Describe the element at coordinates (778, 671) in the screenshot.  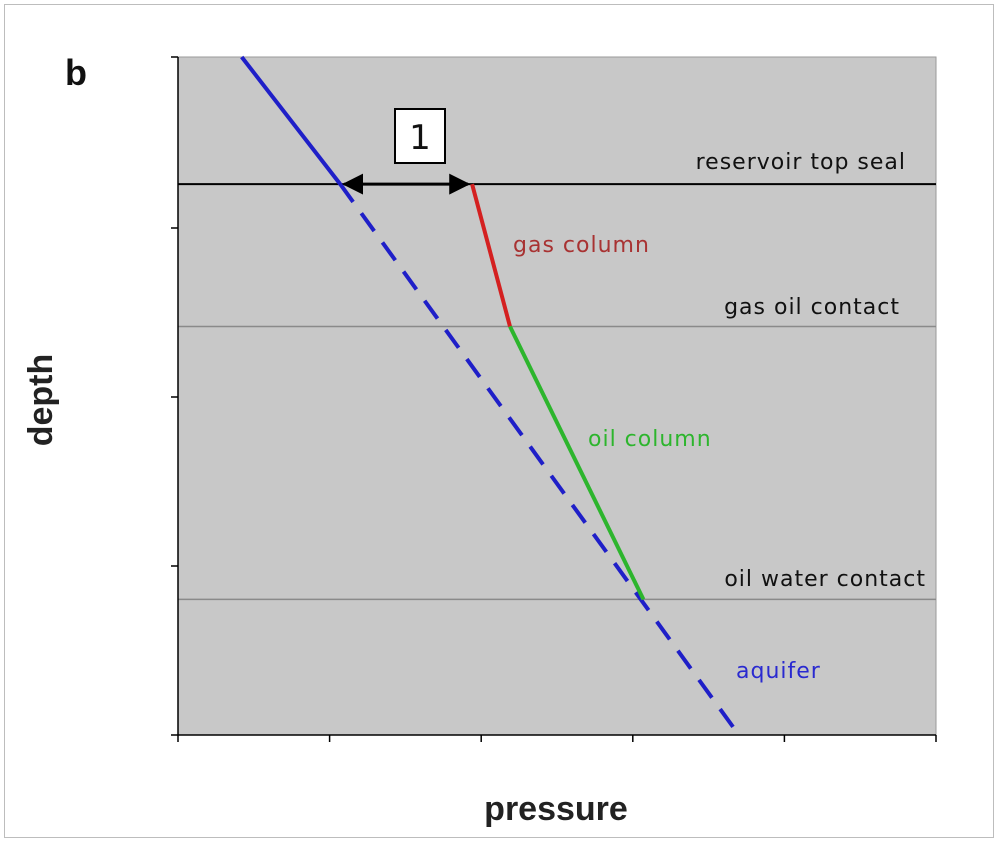
I see `zone-label: aquifer` at that location.